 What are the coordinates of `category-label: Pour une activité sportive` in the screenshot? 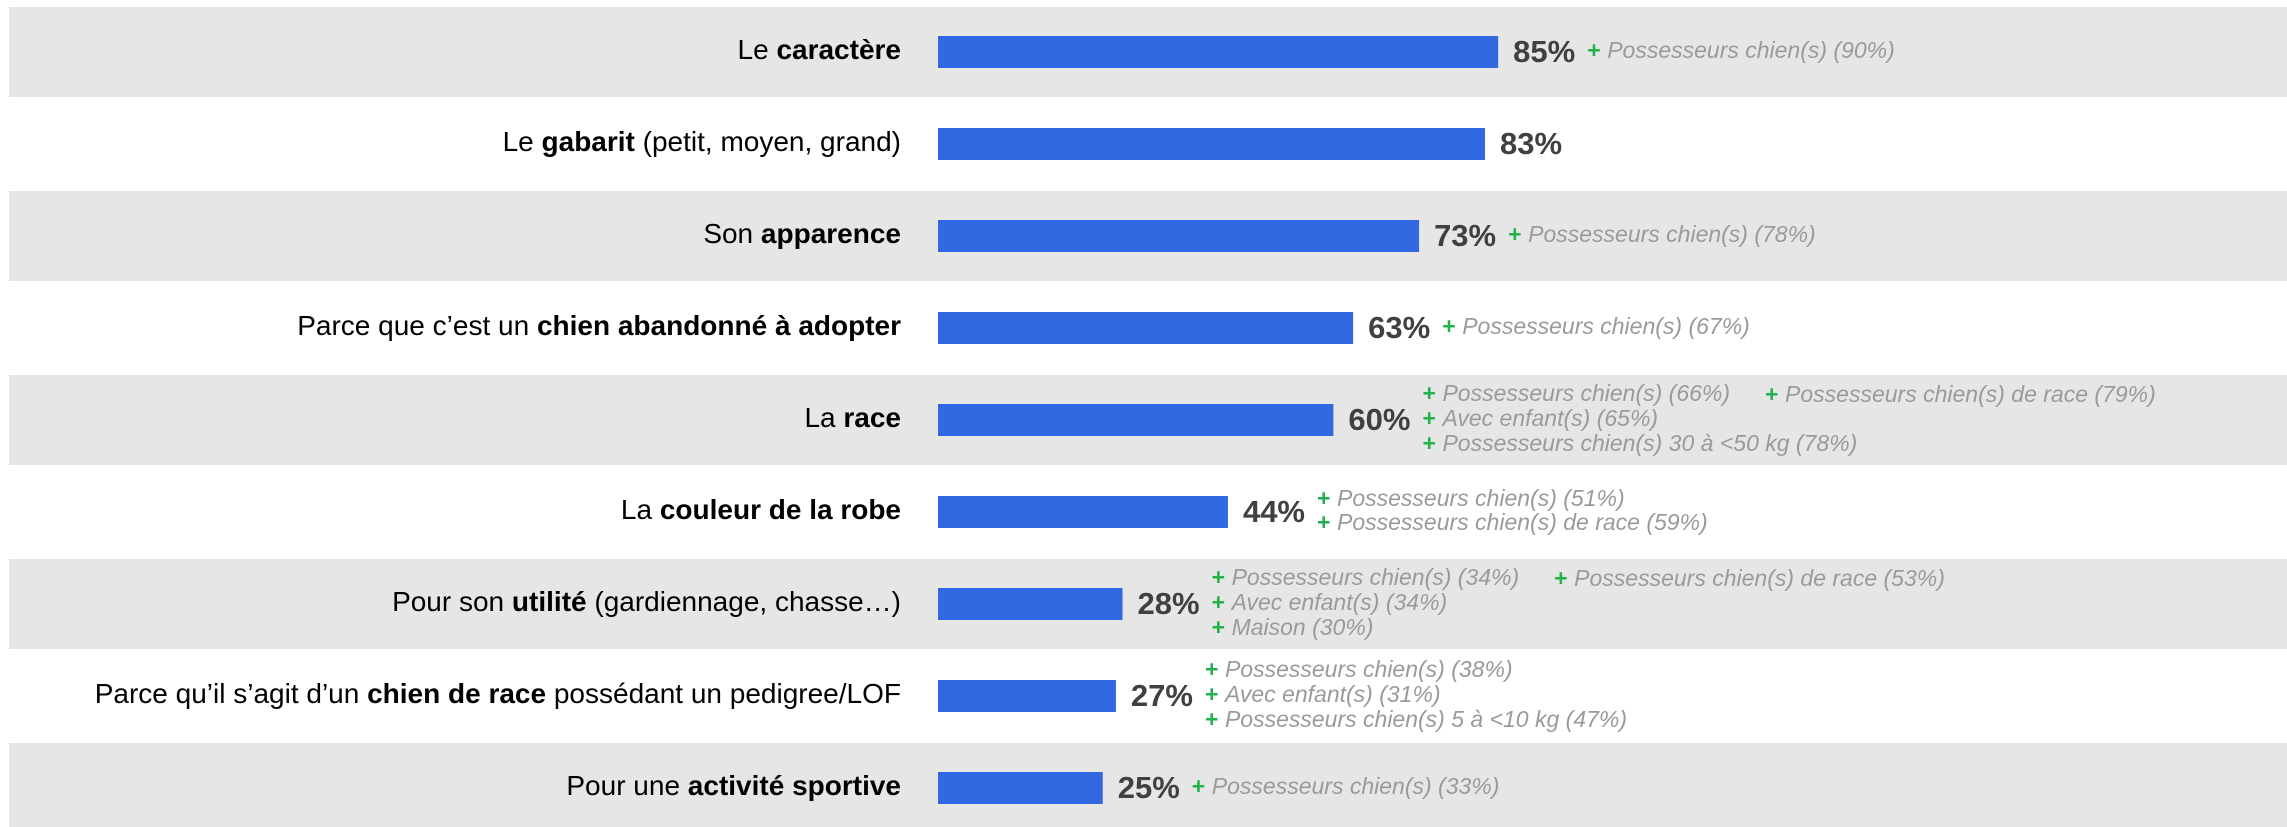 It's located at (733, 785).